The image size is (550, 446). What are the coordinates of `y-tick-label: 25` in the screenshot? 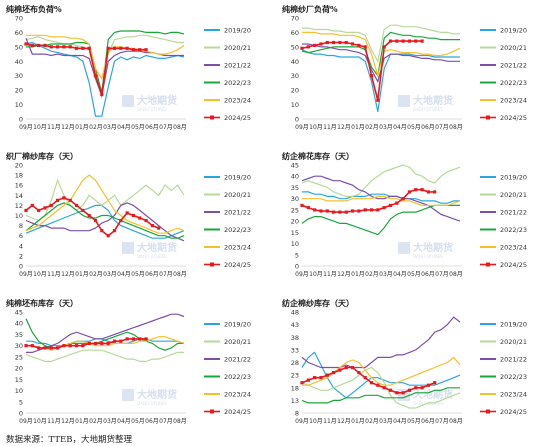 It's located at (295, 210).